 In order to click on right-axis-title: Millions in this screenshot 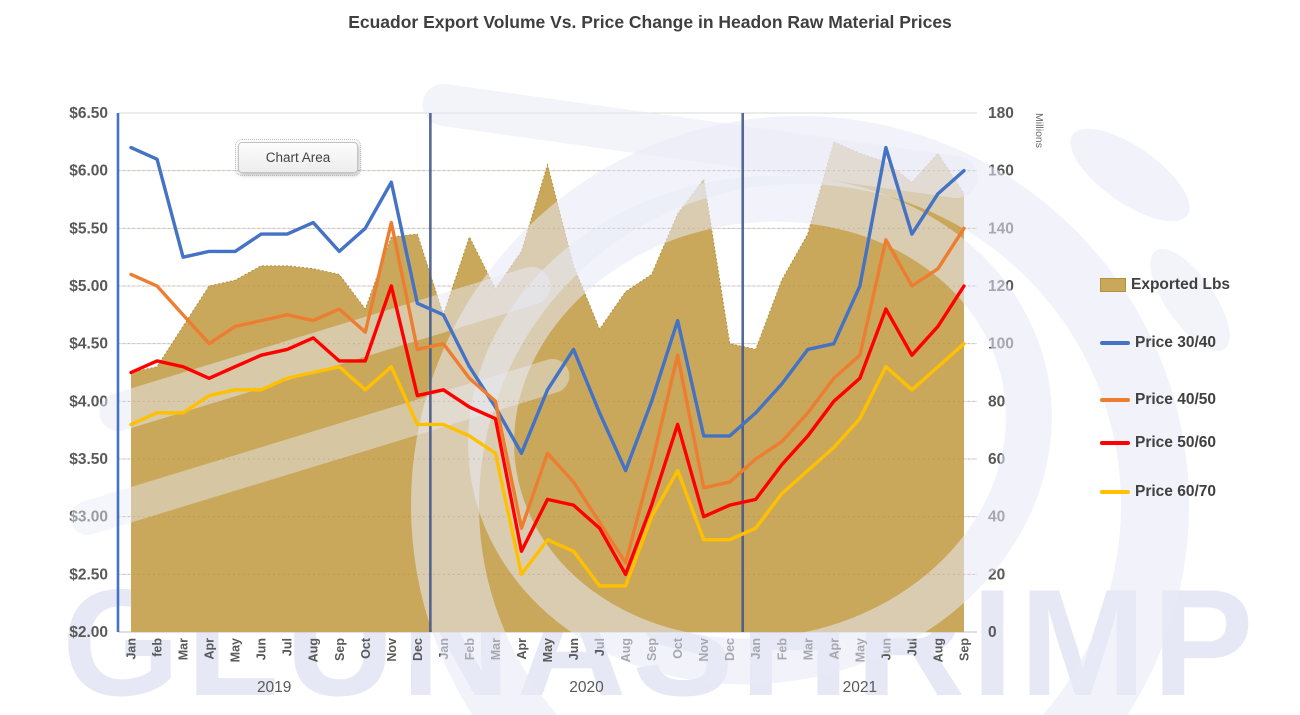, I will do `click(1039, 130)`.